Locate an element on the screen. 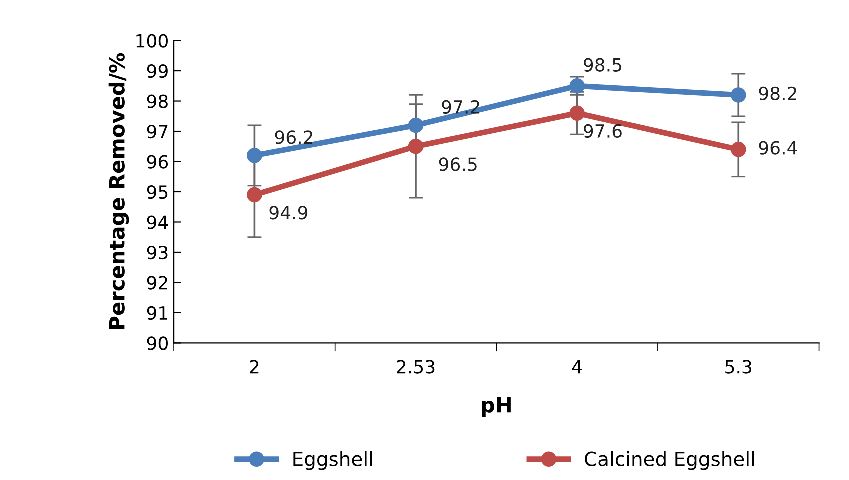 This screenshot has height=480, width=849. y-tick-label: 94 is located at coordinates (157, 223).